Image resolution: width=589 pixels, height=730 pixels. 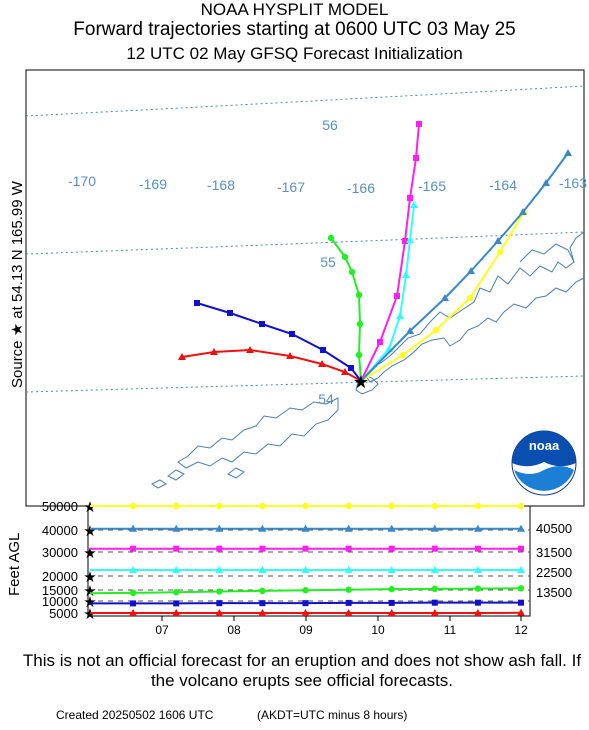 What do you see at coordinates (221, 185) in the screenshot?
I see `lon-label: -168` at bounding box center [221, 185].